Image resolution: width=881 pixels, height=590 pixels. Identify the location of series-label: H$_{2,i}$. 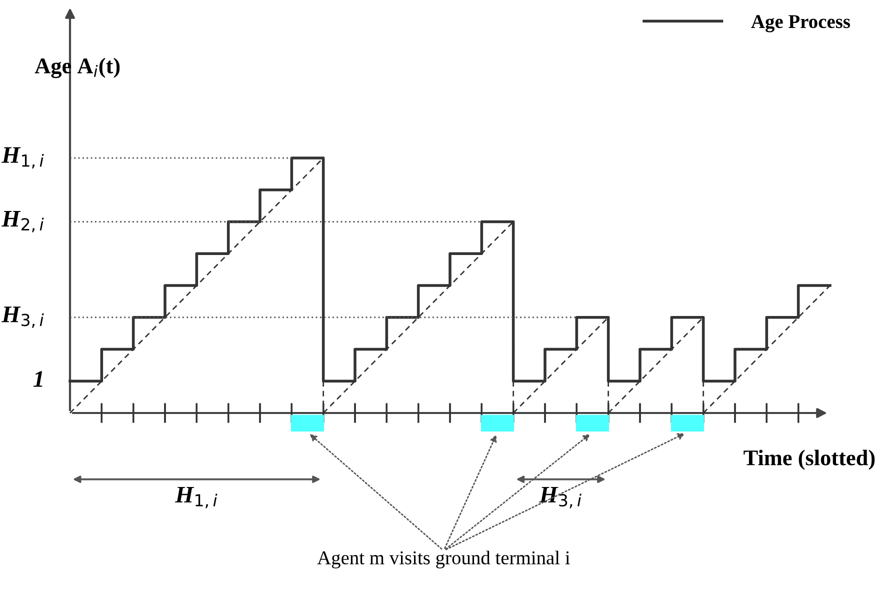
(23, 221).